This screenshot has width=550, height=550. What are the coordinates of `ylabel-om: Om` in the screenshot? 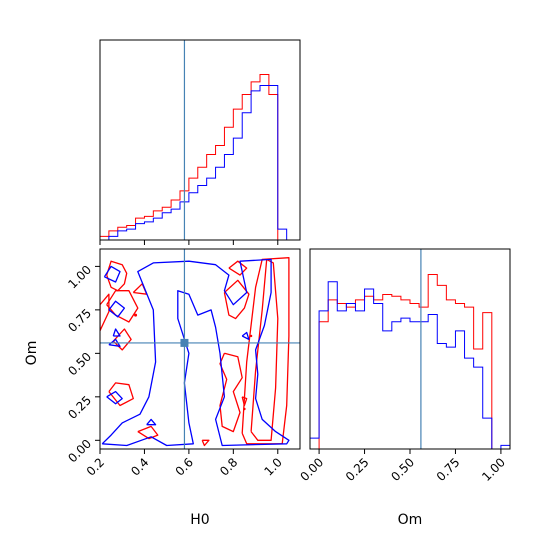 It's located at (32, 353).